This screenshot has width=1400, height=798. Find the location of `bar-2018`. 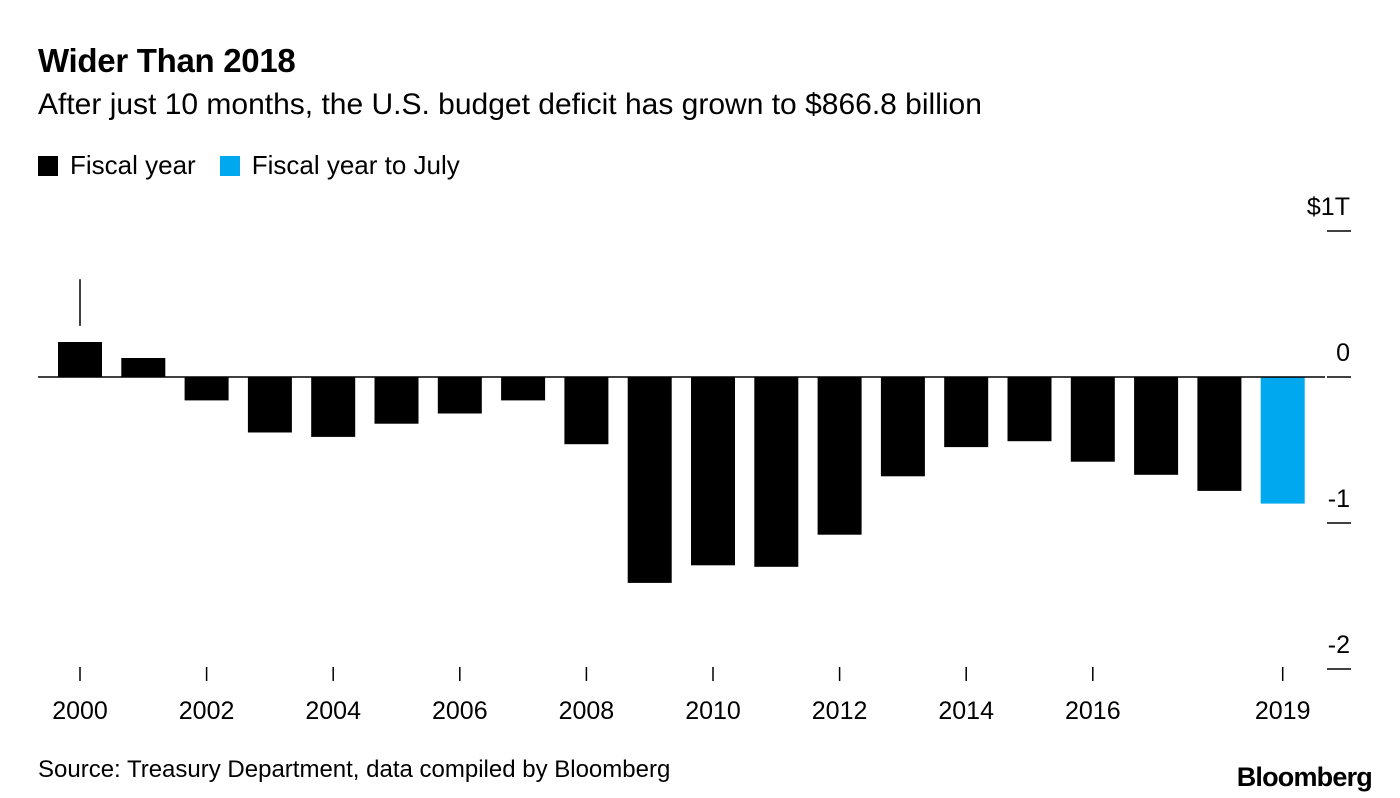

bar-2018 is located at coordinates (1219, 434).